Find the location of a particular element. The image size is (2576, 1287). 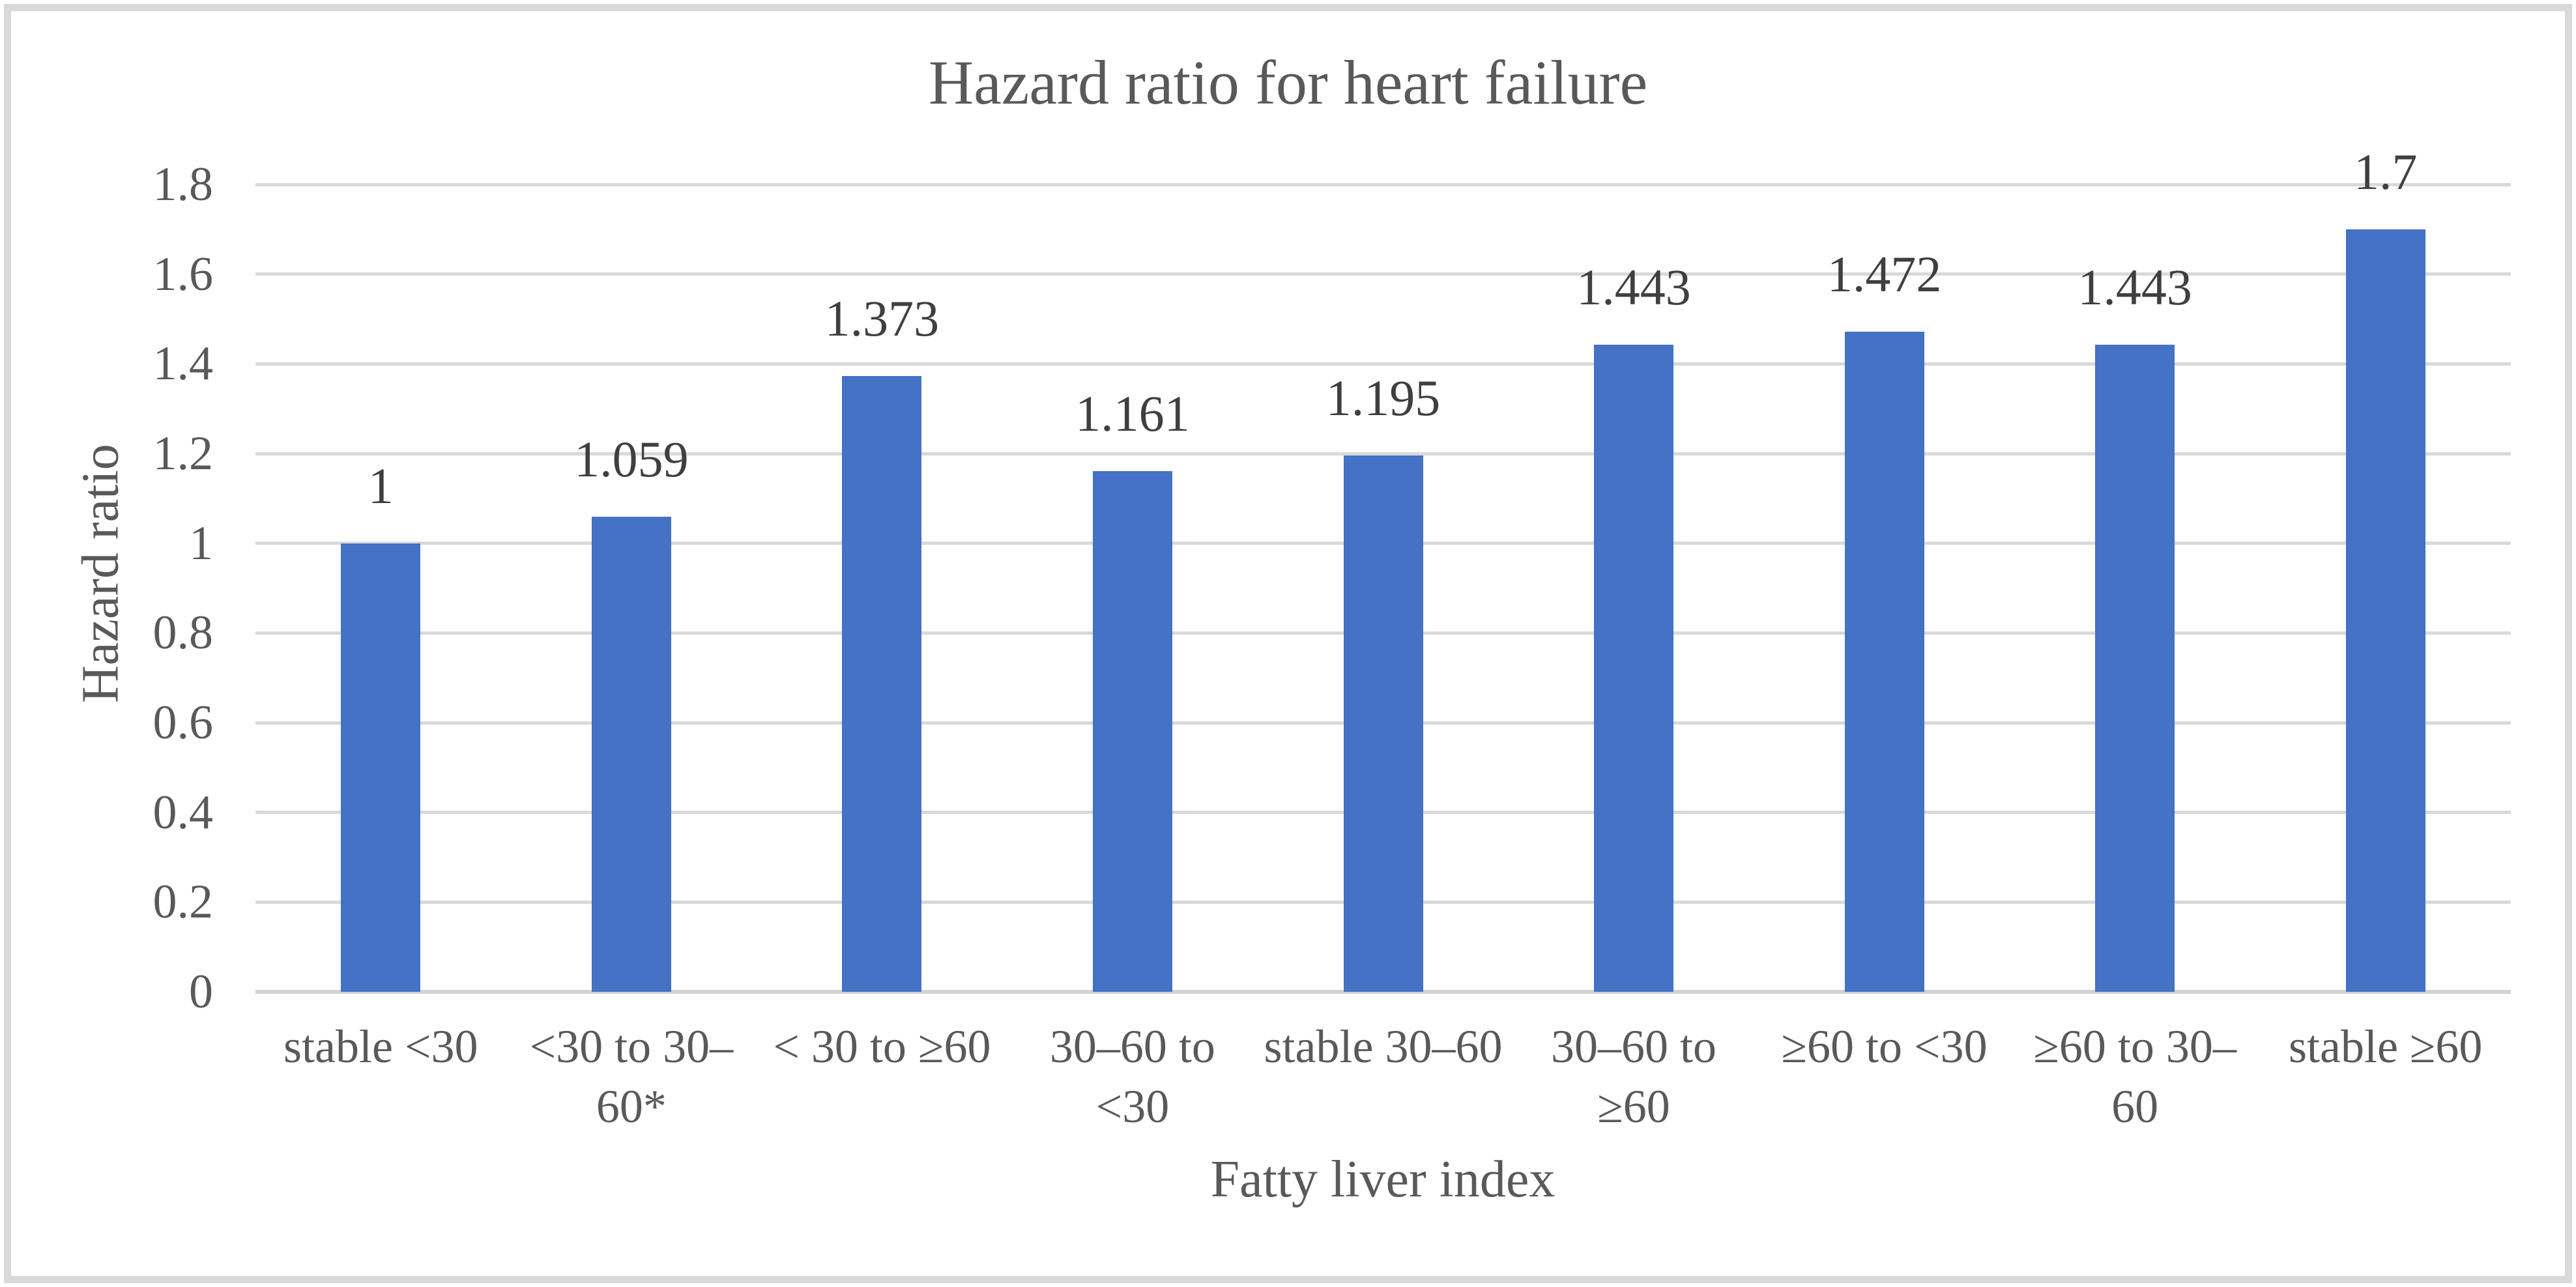

y-tick-label: 1.4 is located at coordinates (183, 364).